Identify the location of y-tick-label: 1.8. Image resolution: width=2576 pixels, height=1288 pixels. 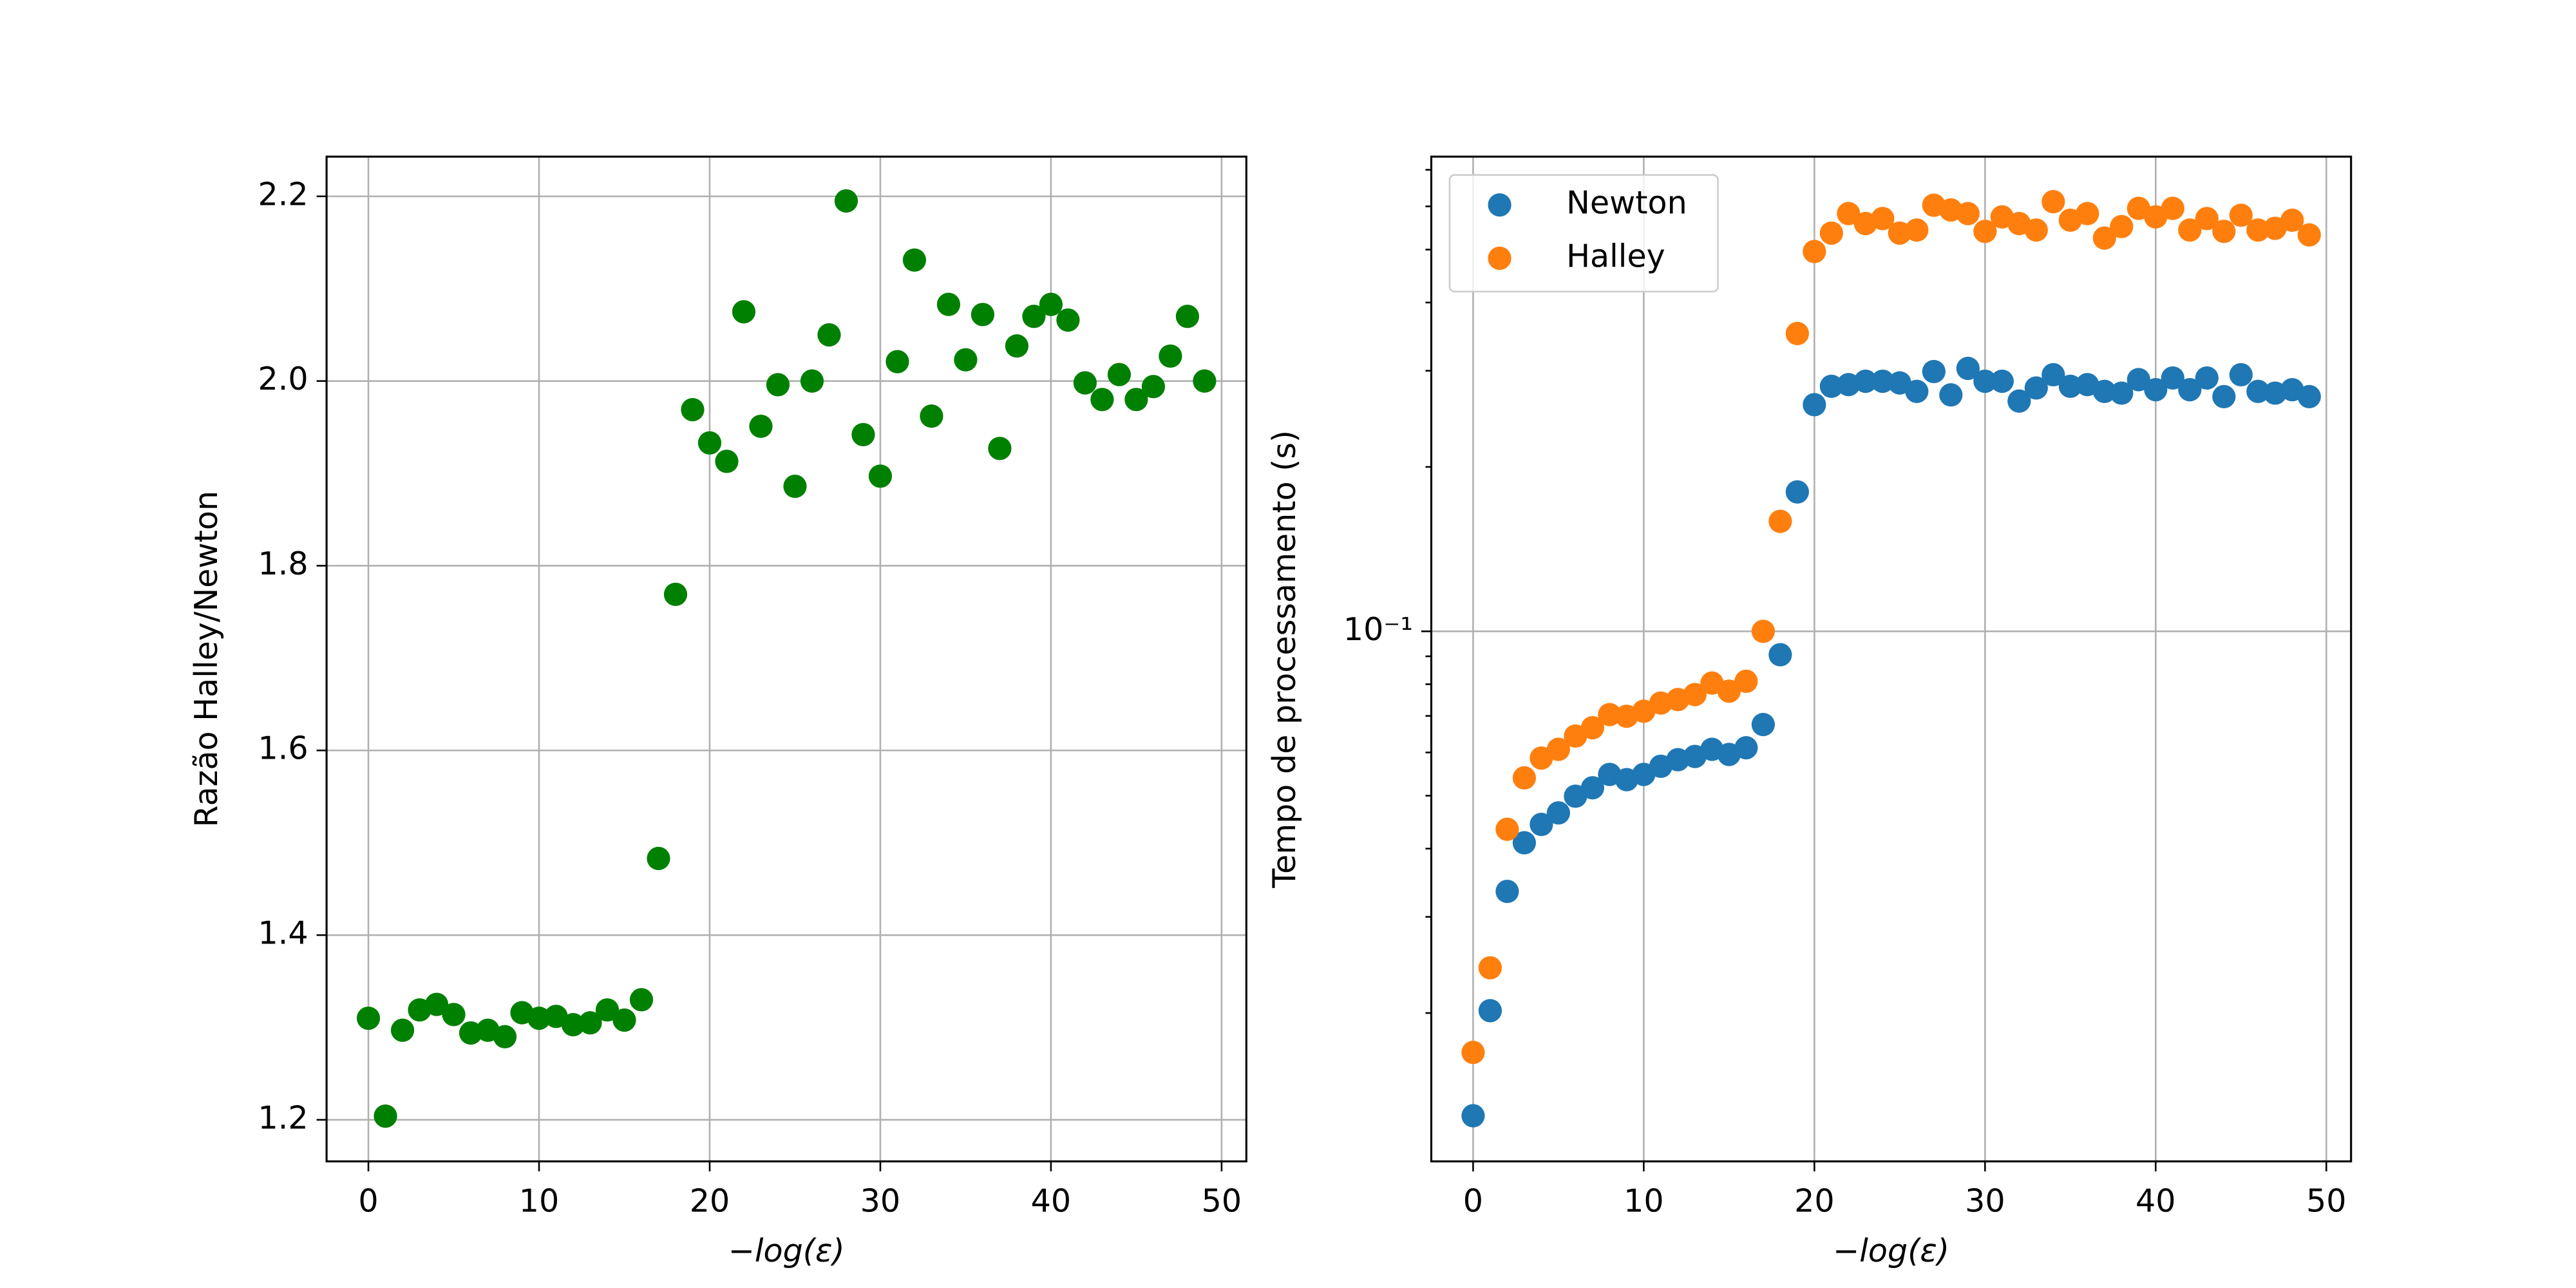
(283, 563).